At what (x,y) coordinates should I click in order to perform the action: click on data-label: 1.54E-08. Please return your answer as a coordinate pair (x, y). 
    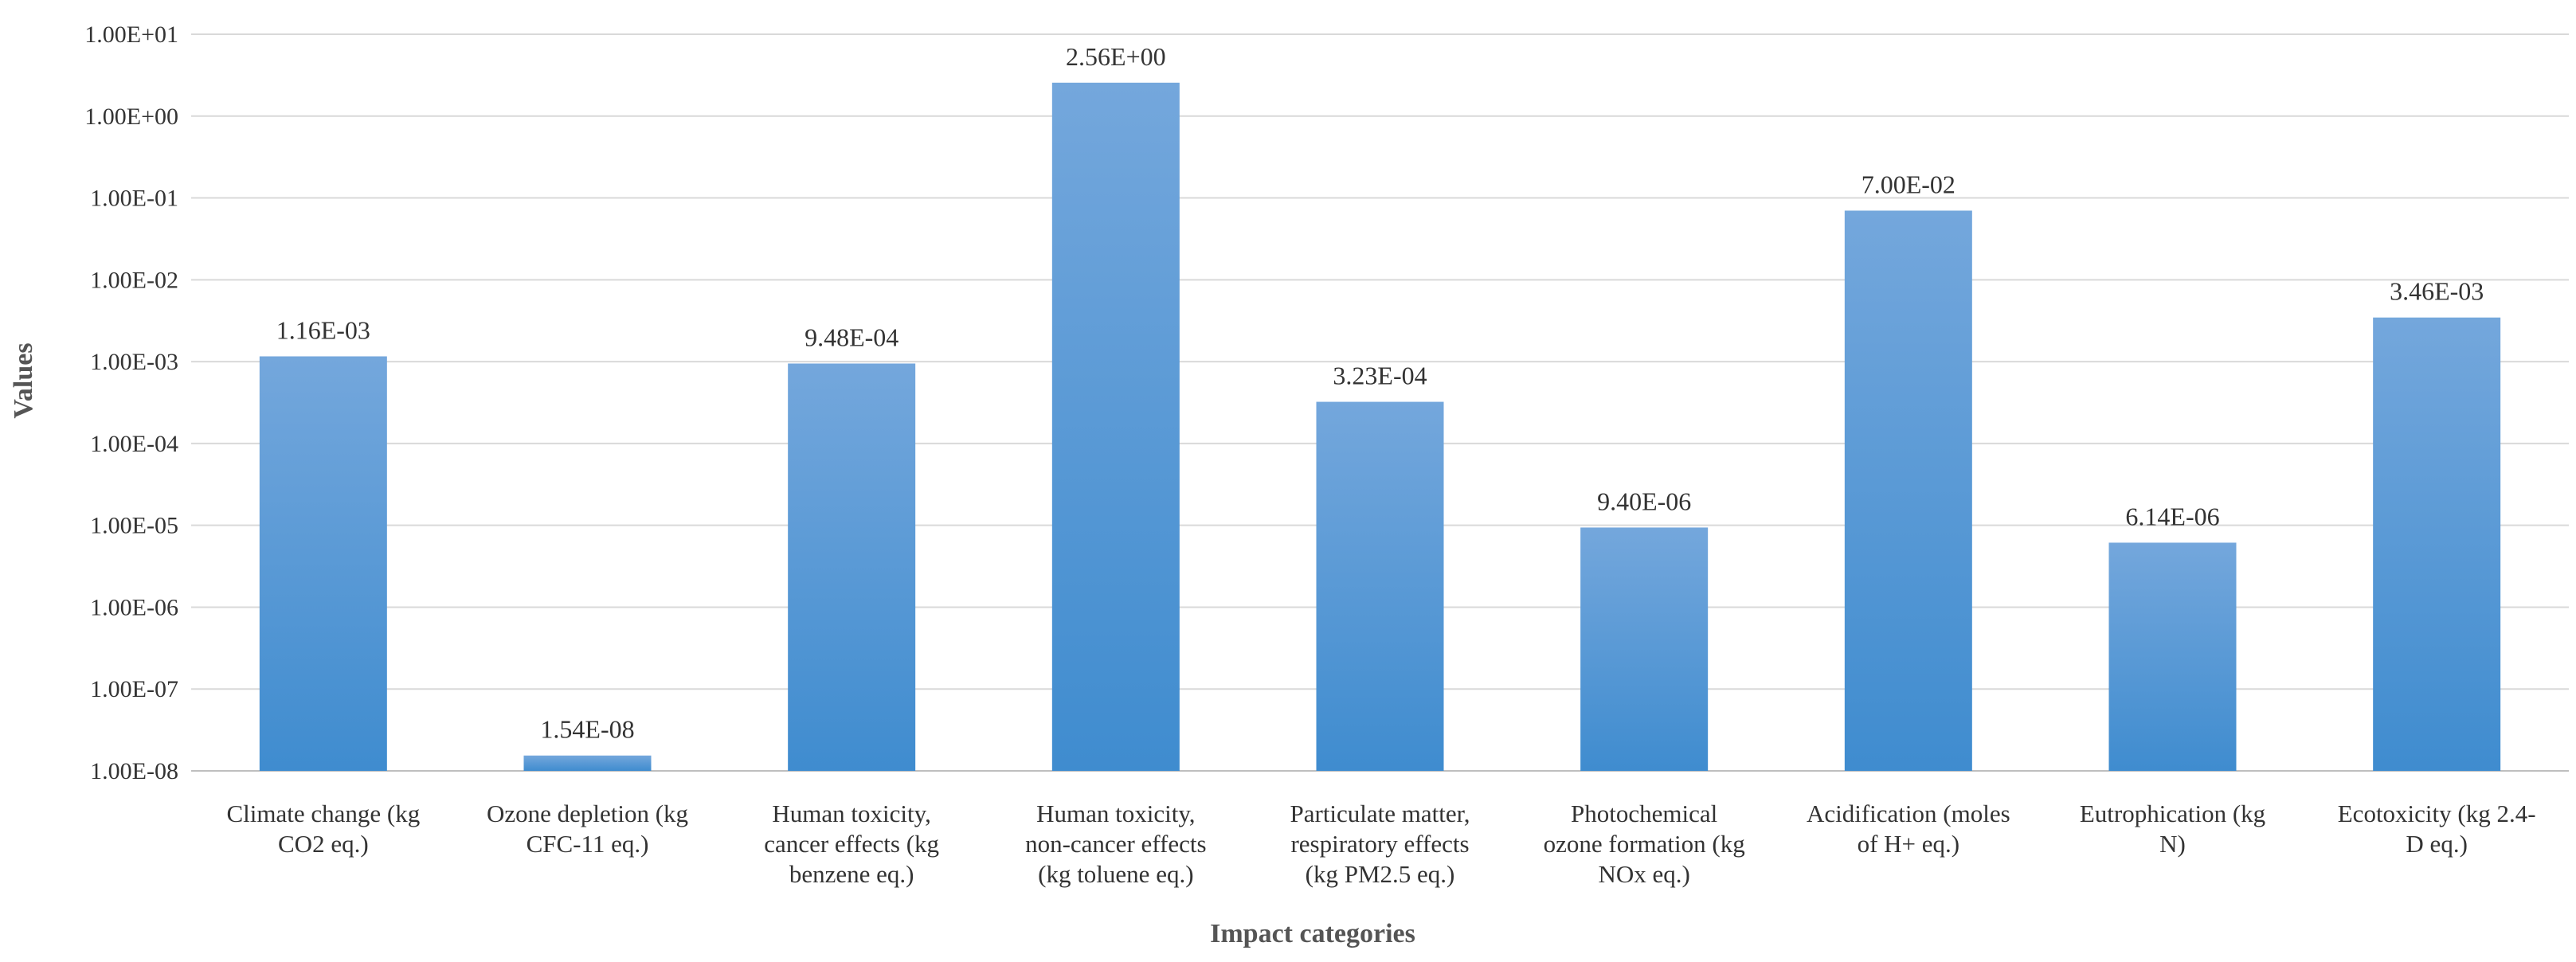
    Looking at the image, I should click on (587, 729).